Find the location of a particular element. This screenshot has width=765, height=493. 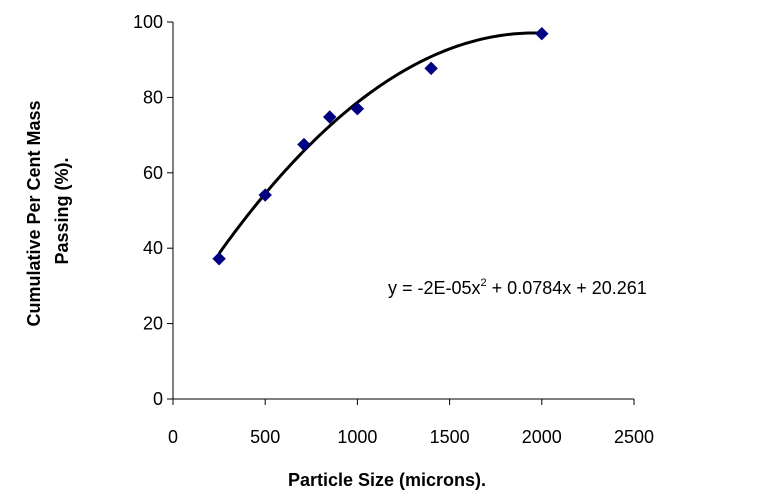

x-tick-label: 1000 is located at coordinates (357, 437).